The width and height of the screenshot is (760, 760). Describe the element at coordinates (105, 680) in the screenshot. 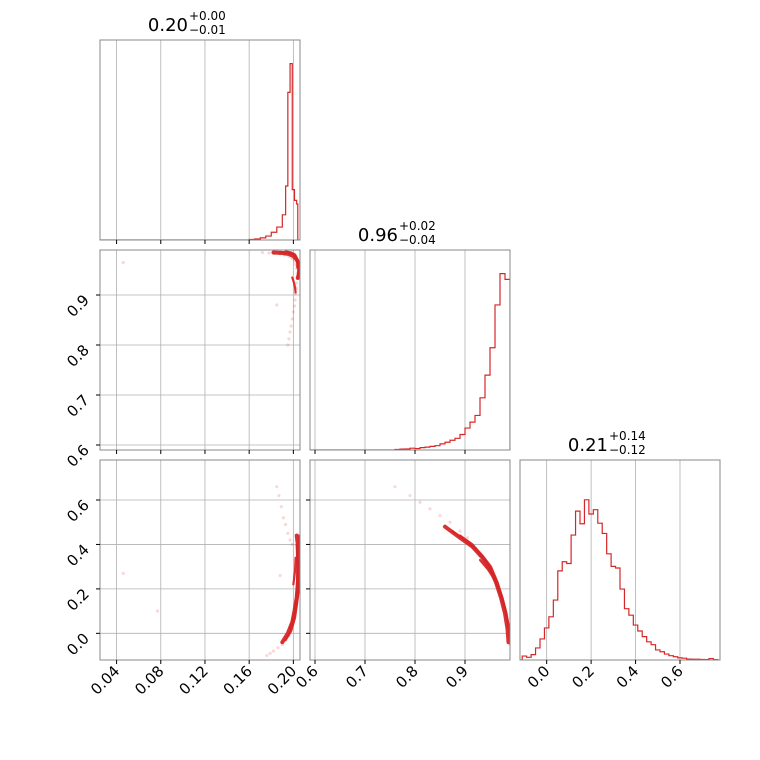

I see `x-tick-label-param-0: 0.04` at that location.